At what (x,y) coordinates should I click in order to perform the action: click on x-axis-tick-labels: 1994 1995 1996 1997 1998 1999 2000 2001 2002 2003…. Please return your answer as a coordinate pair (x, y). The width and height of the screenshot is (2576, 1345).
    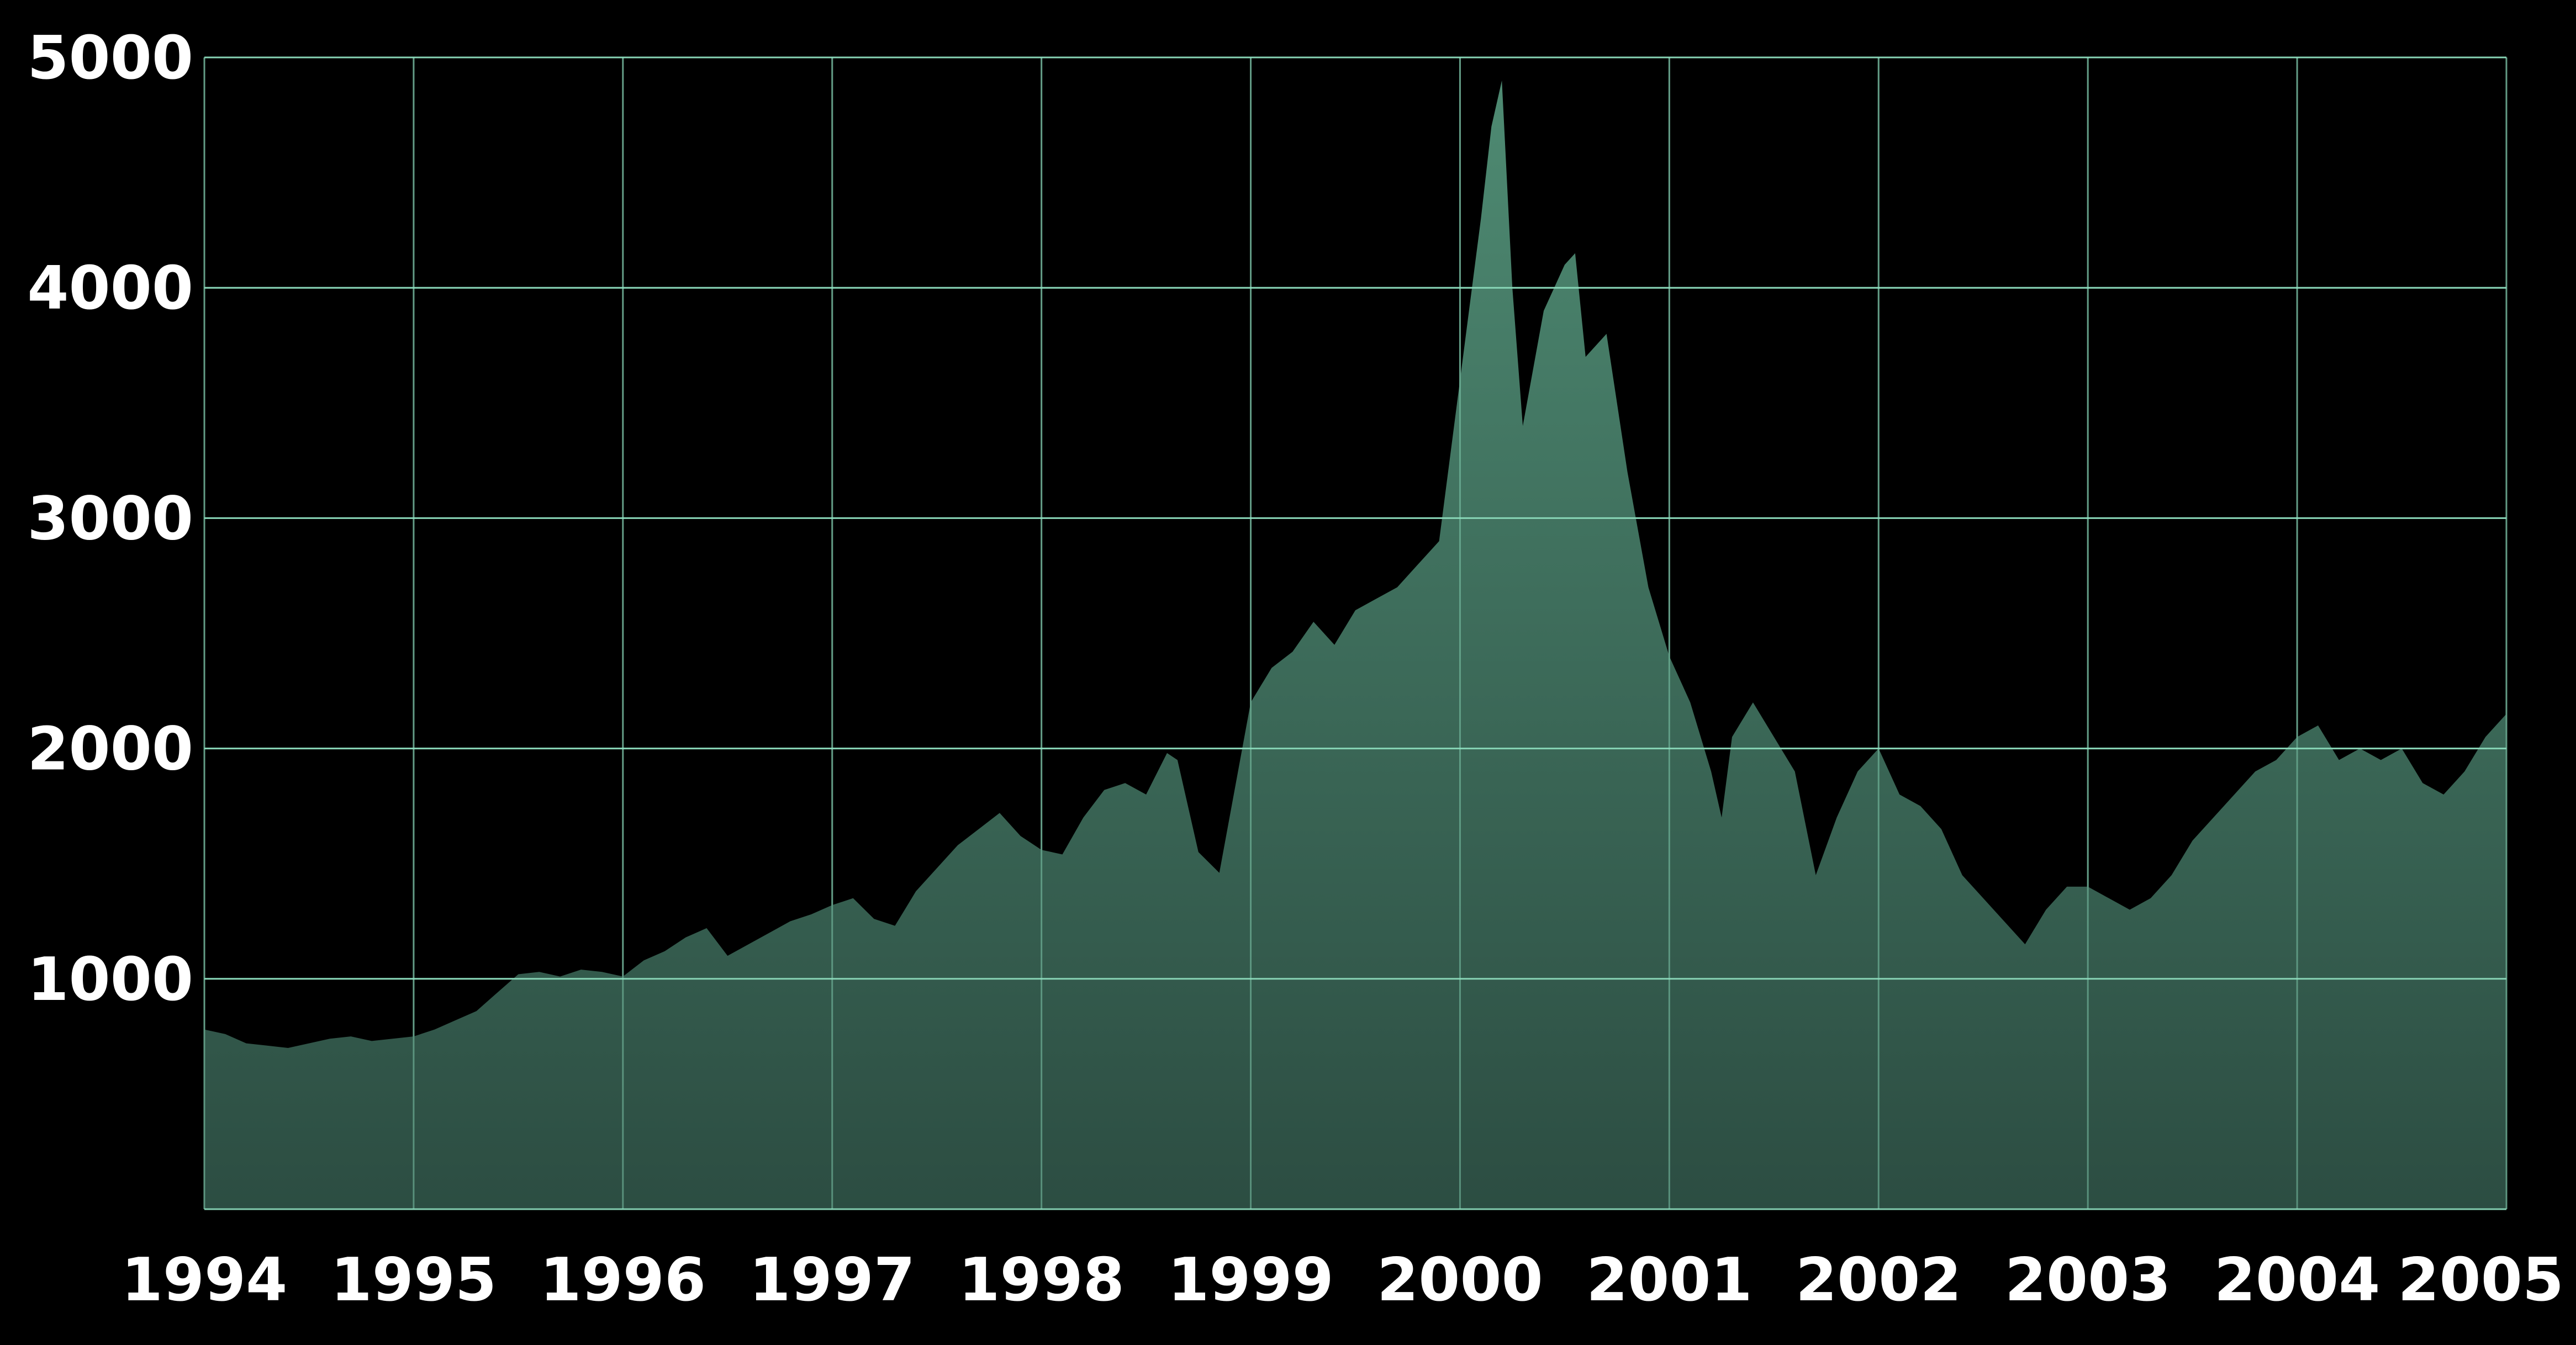
    Looking at the image, I should click on (1343, 1280).